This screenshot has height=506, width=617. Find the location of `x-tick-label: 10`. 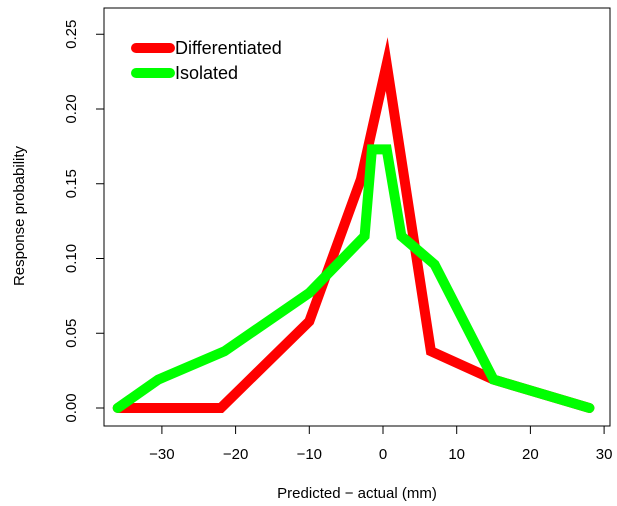

x-tick-label: 10 is located at coordinates (456, 454).